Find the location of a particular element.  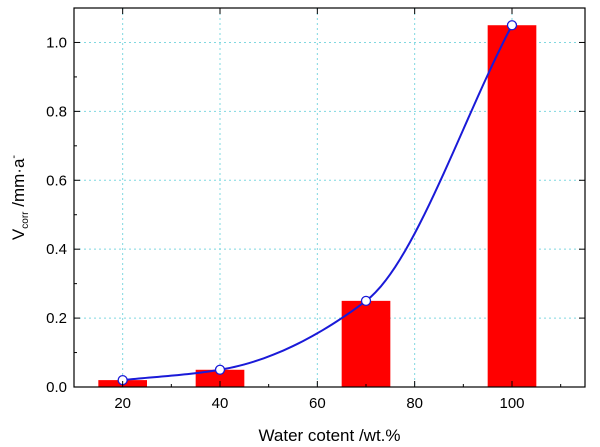

x-tick-label: 60 is located at coordinates (317, 403).